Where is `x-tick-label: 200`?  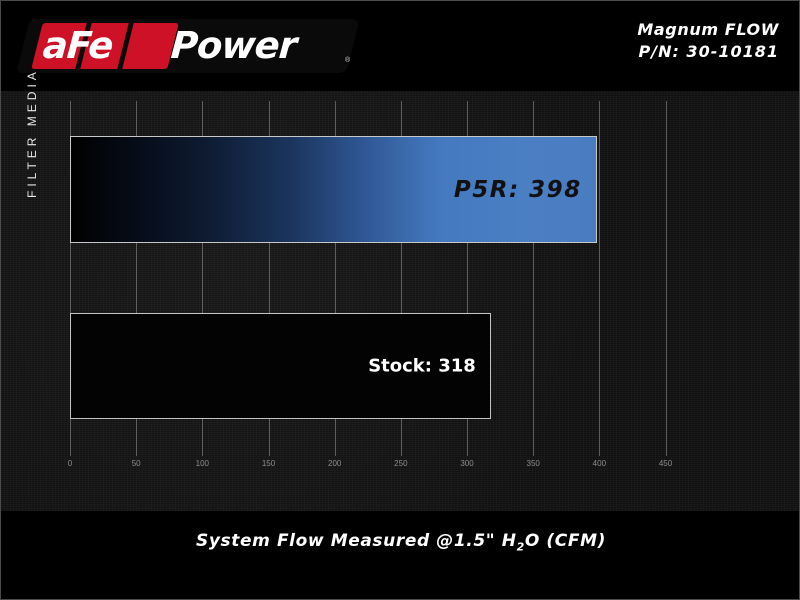 x-tick-label: 200 is located at coordinates (334, 463).